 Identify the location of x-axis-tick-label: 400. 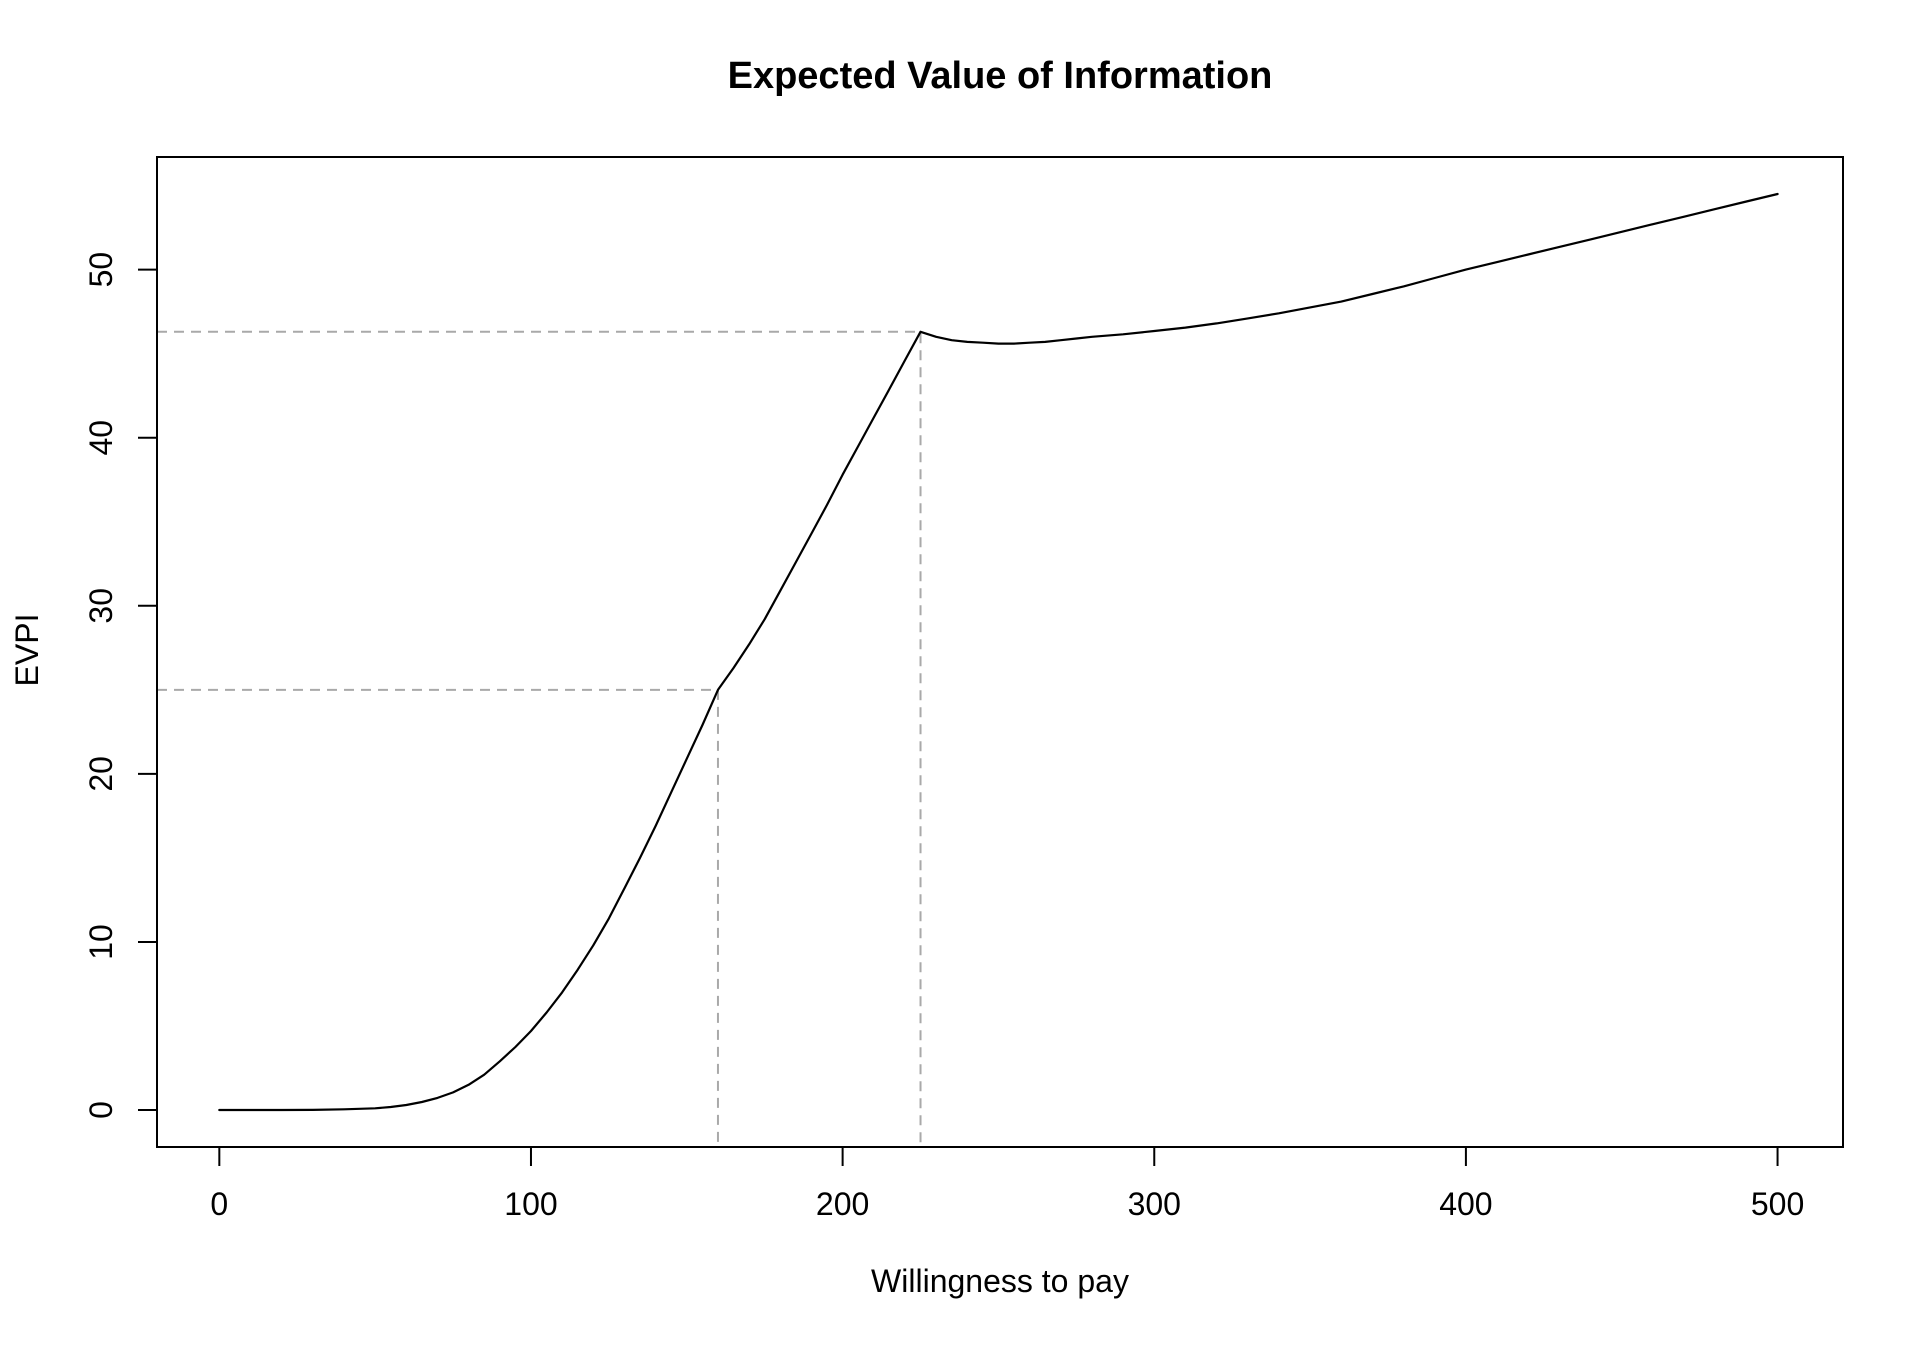
(1465, 1204).